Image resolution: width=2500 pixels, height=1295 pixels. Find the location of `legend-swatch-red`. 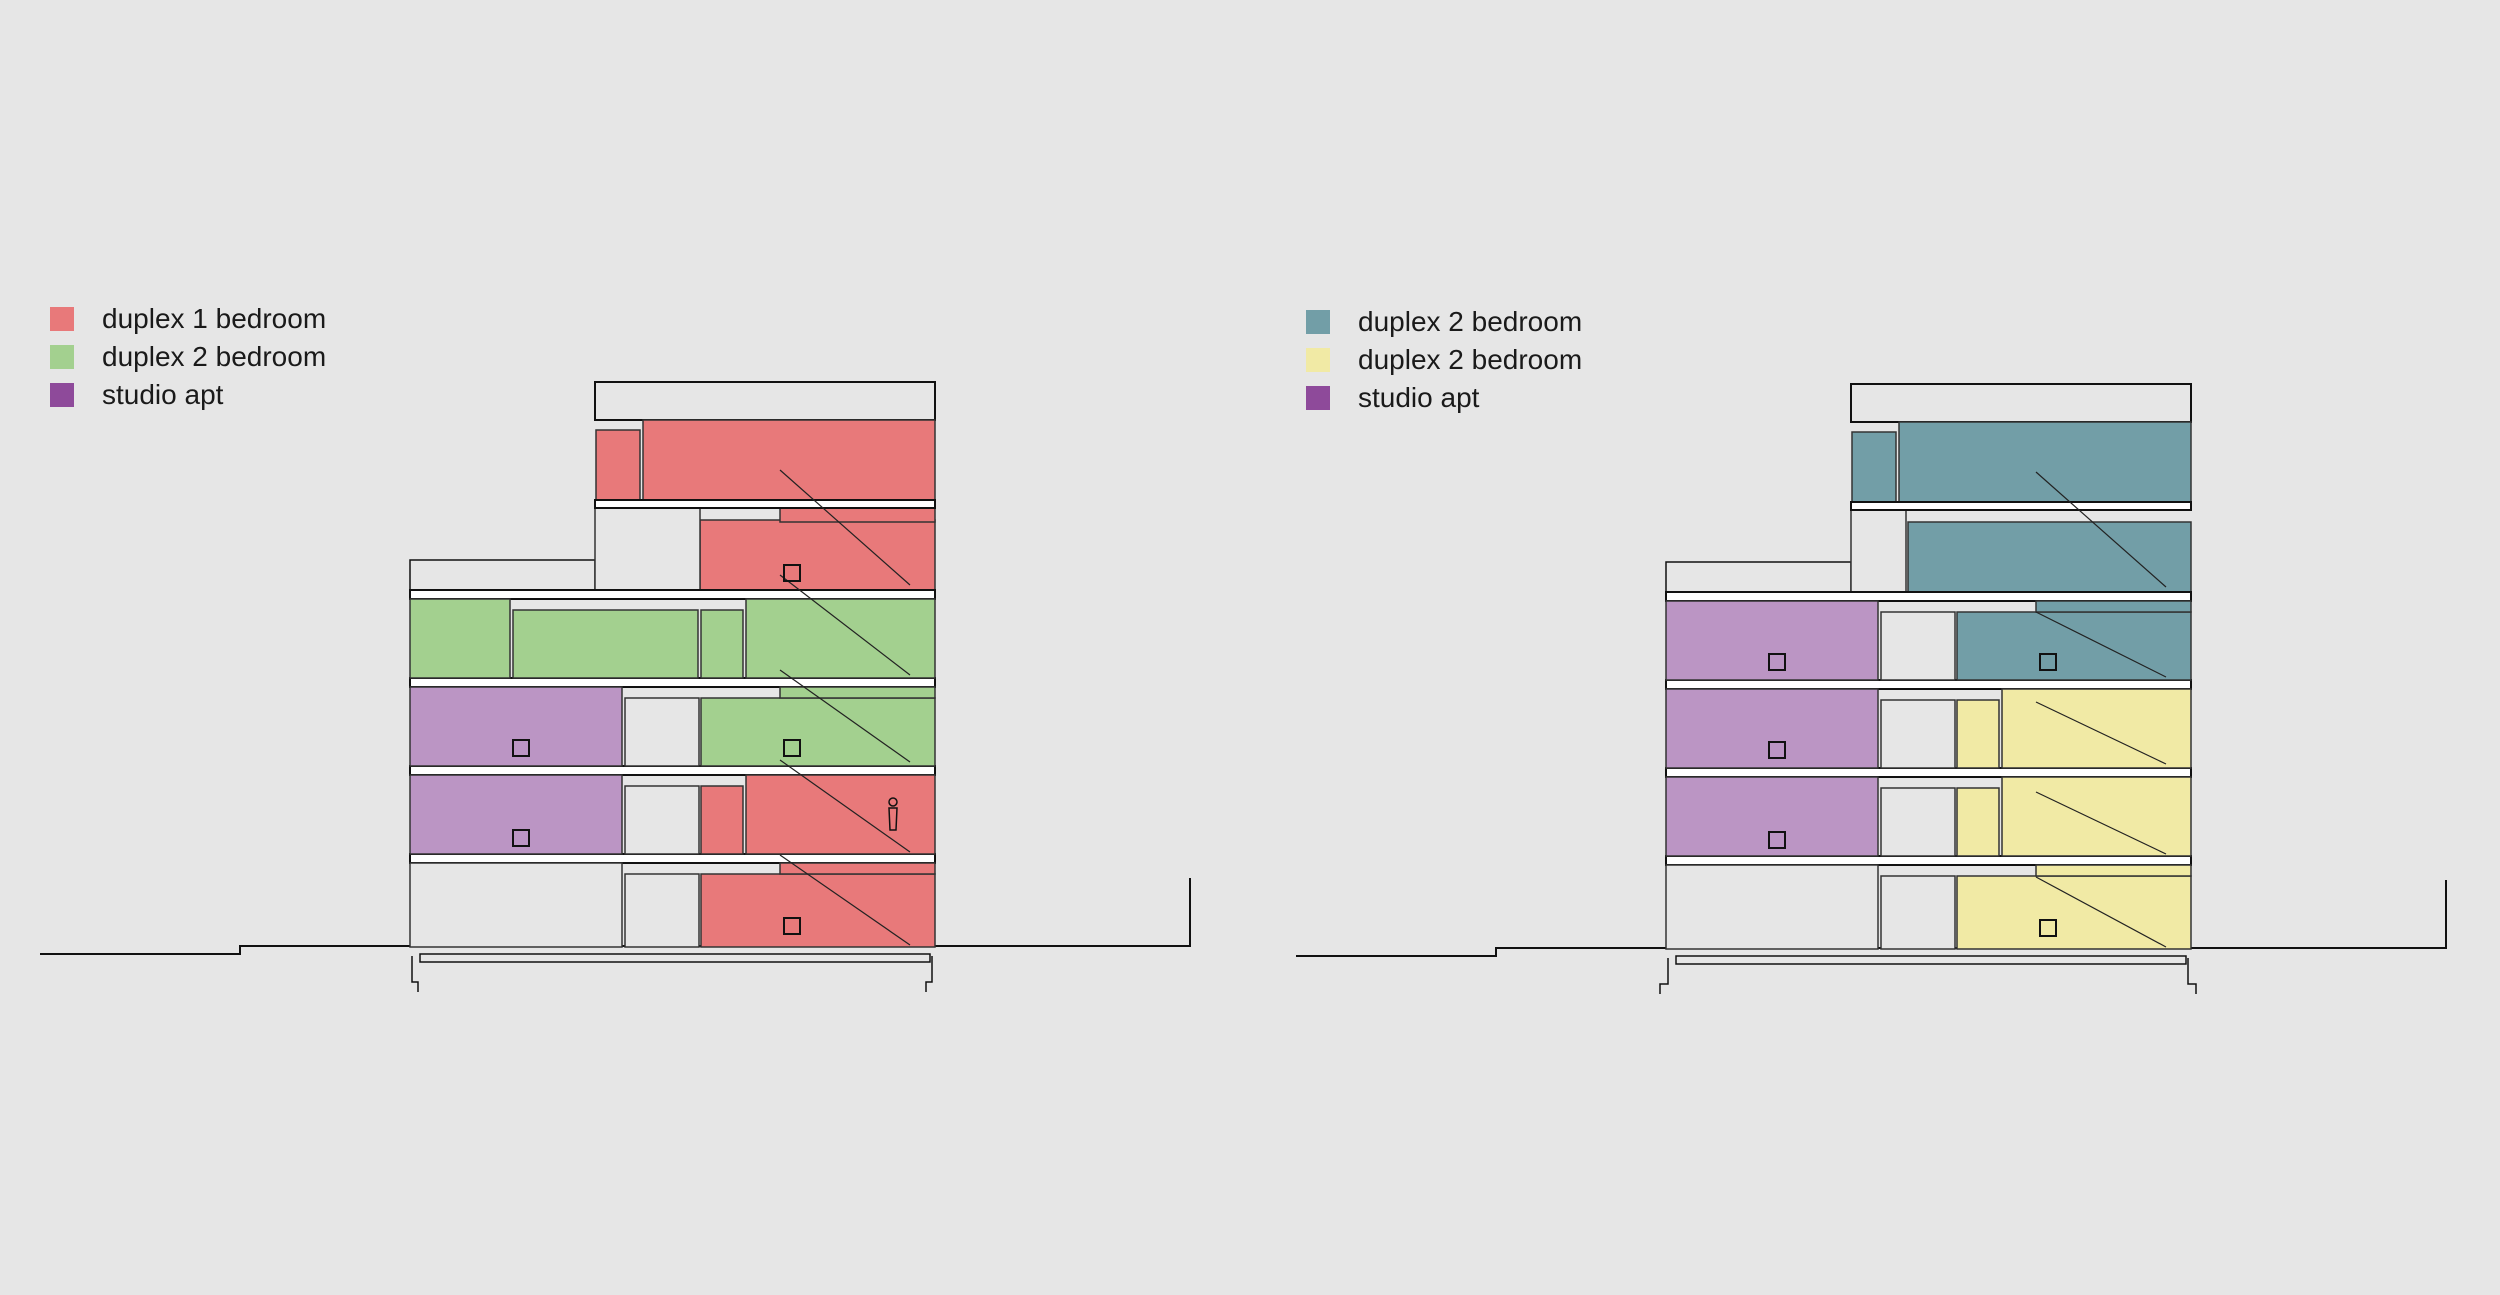

legend-swatch-red is located at coordinates (62, 319).